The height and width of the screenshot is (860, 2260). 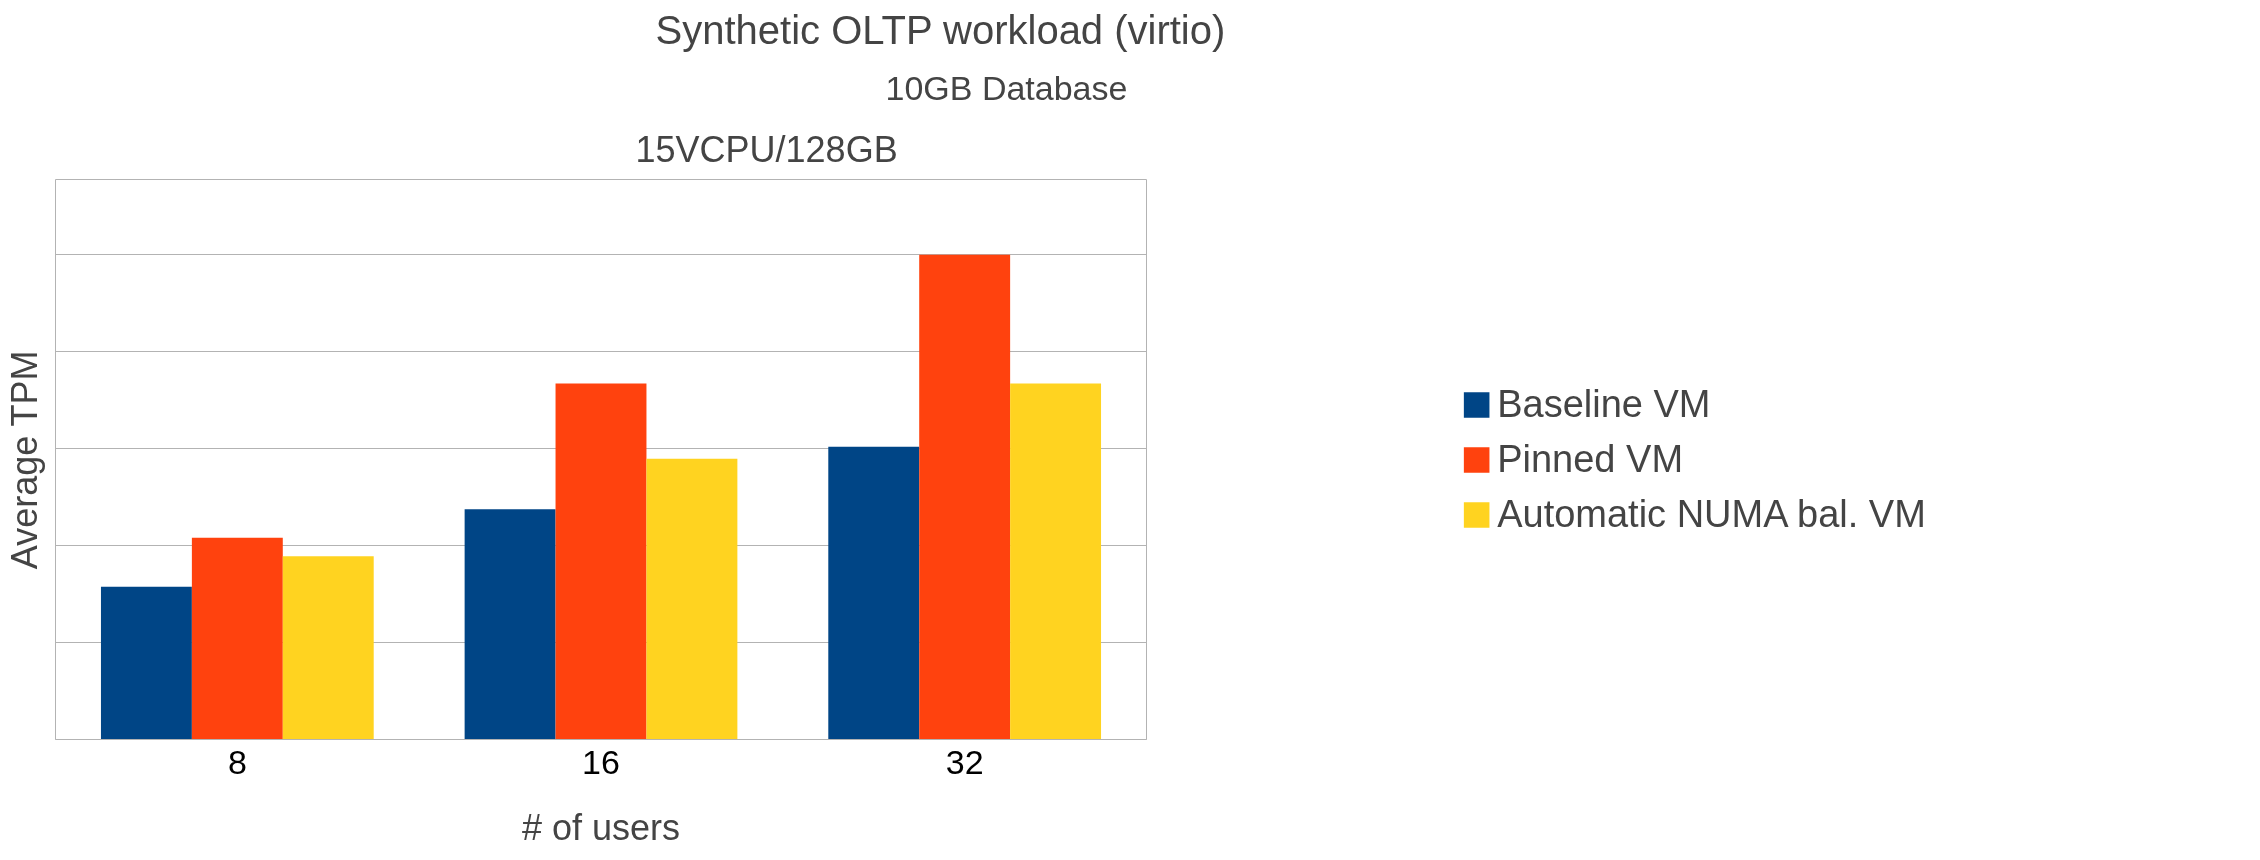 I want to click on chart-subtitle: 10GB Database, so click(x=1006, y=87).